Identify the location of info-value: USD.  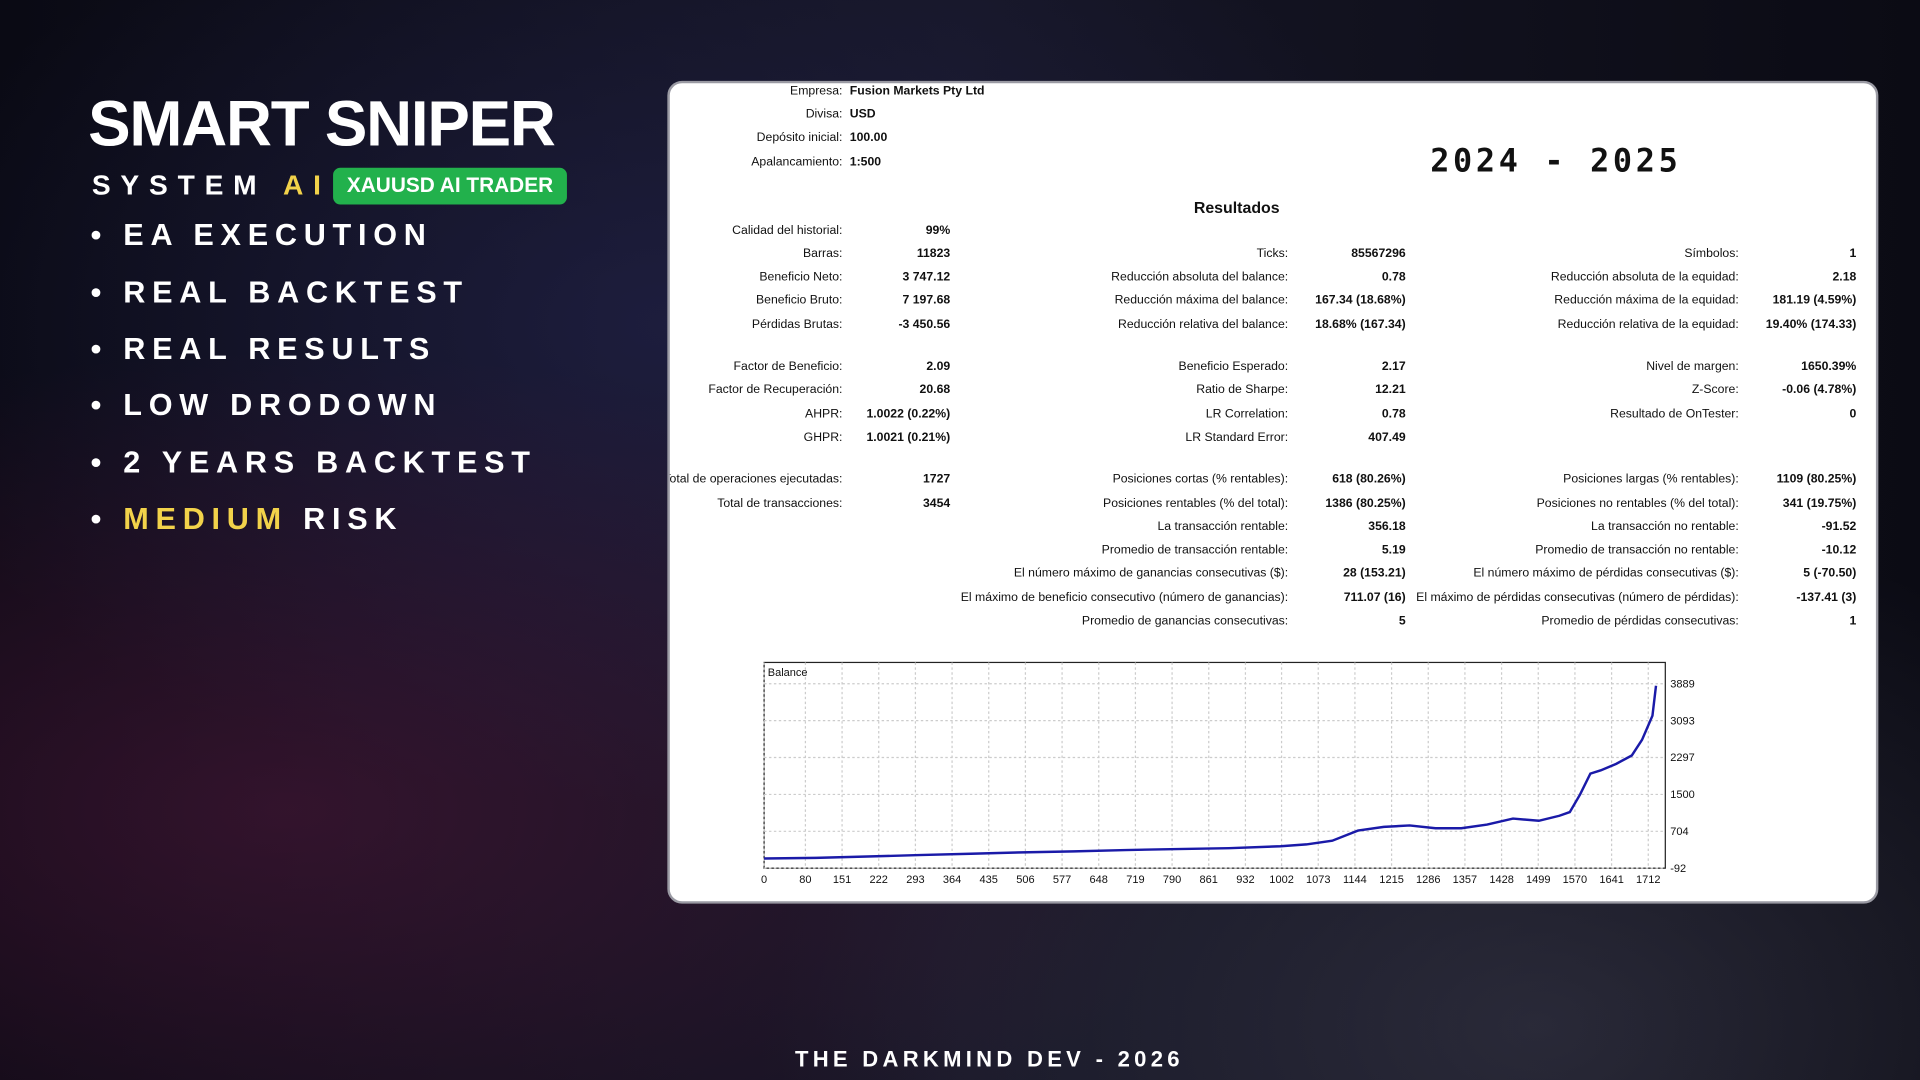
(862, 114).